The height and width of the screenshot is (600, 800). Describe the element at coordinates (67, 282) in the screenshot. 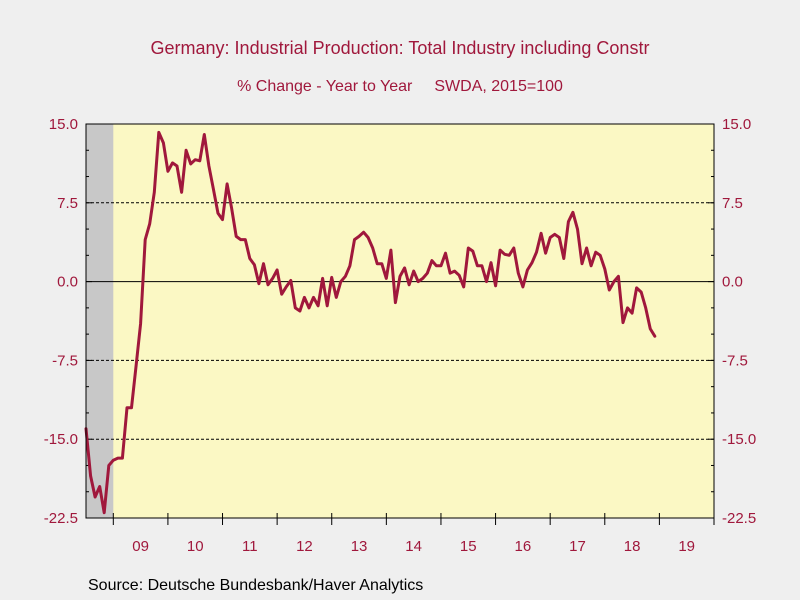

I see `y-tick-label-left: 0.0` at that location.